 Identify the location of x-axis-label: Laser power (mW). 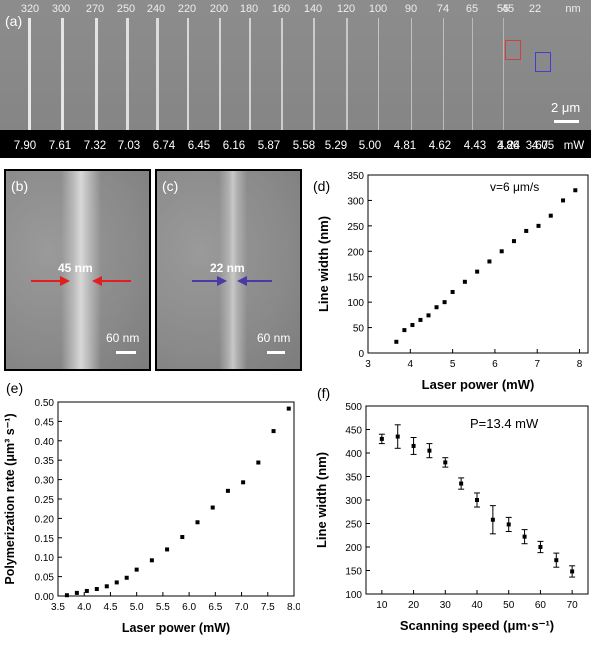
(176, 628).